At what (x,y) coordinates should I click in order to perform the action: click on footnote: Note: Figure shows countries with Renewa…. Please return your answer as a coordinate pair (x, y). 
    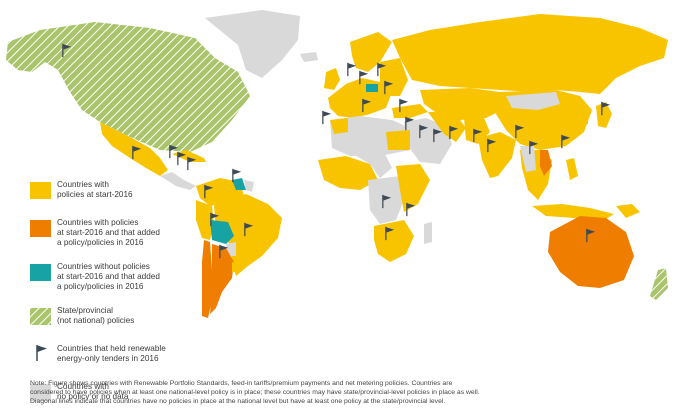
    Looking at the image, I should click on (255, 392).